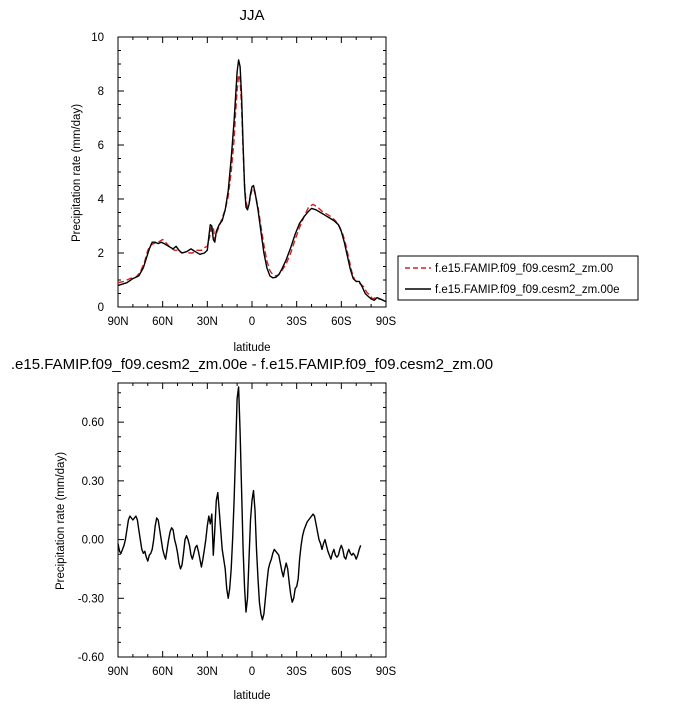  Describe the element at coordinates (93, 423) in the screenshot. I see `y-tick-label: 0.60` at that location.